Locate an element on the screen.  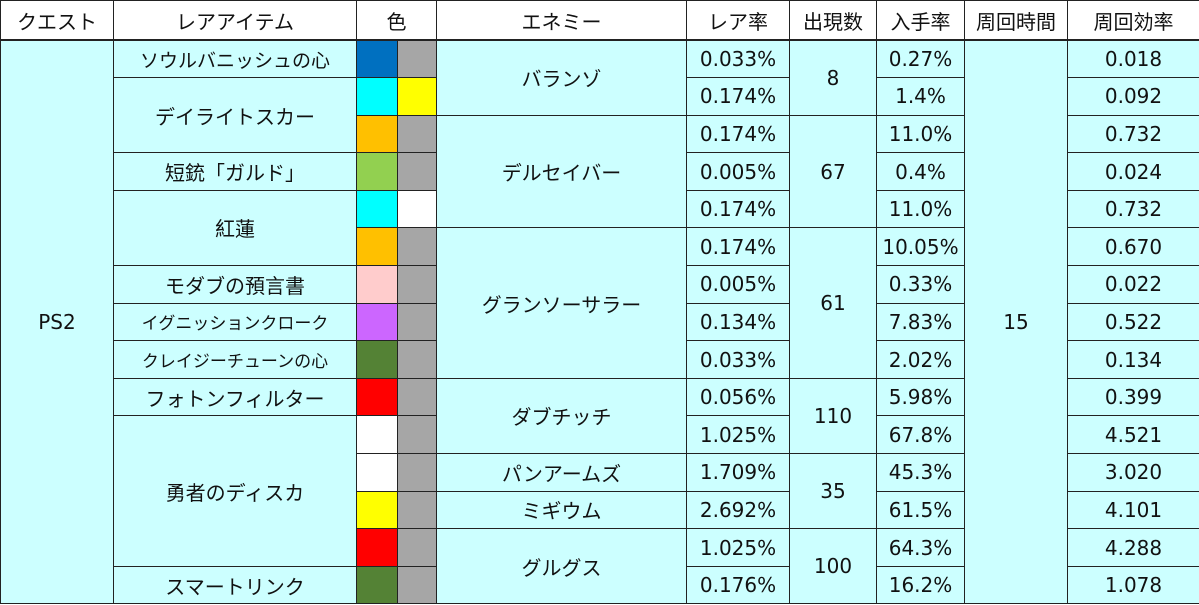
appear-count: 100 is located at coordinates (833, 566).